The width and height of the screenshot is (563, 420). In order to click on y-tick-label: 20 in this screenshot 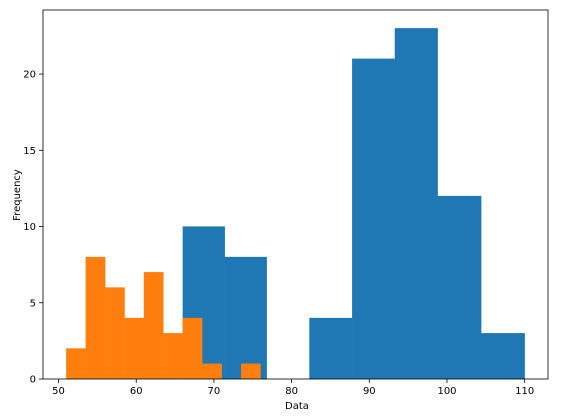, I will do `click(29, 75)`.